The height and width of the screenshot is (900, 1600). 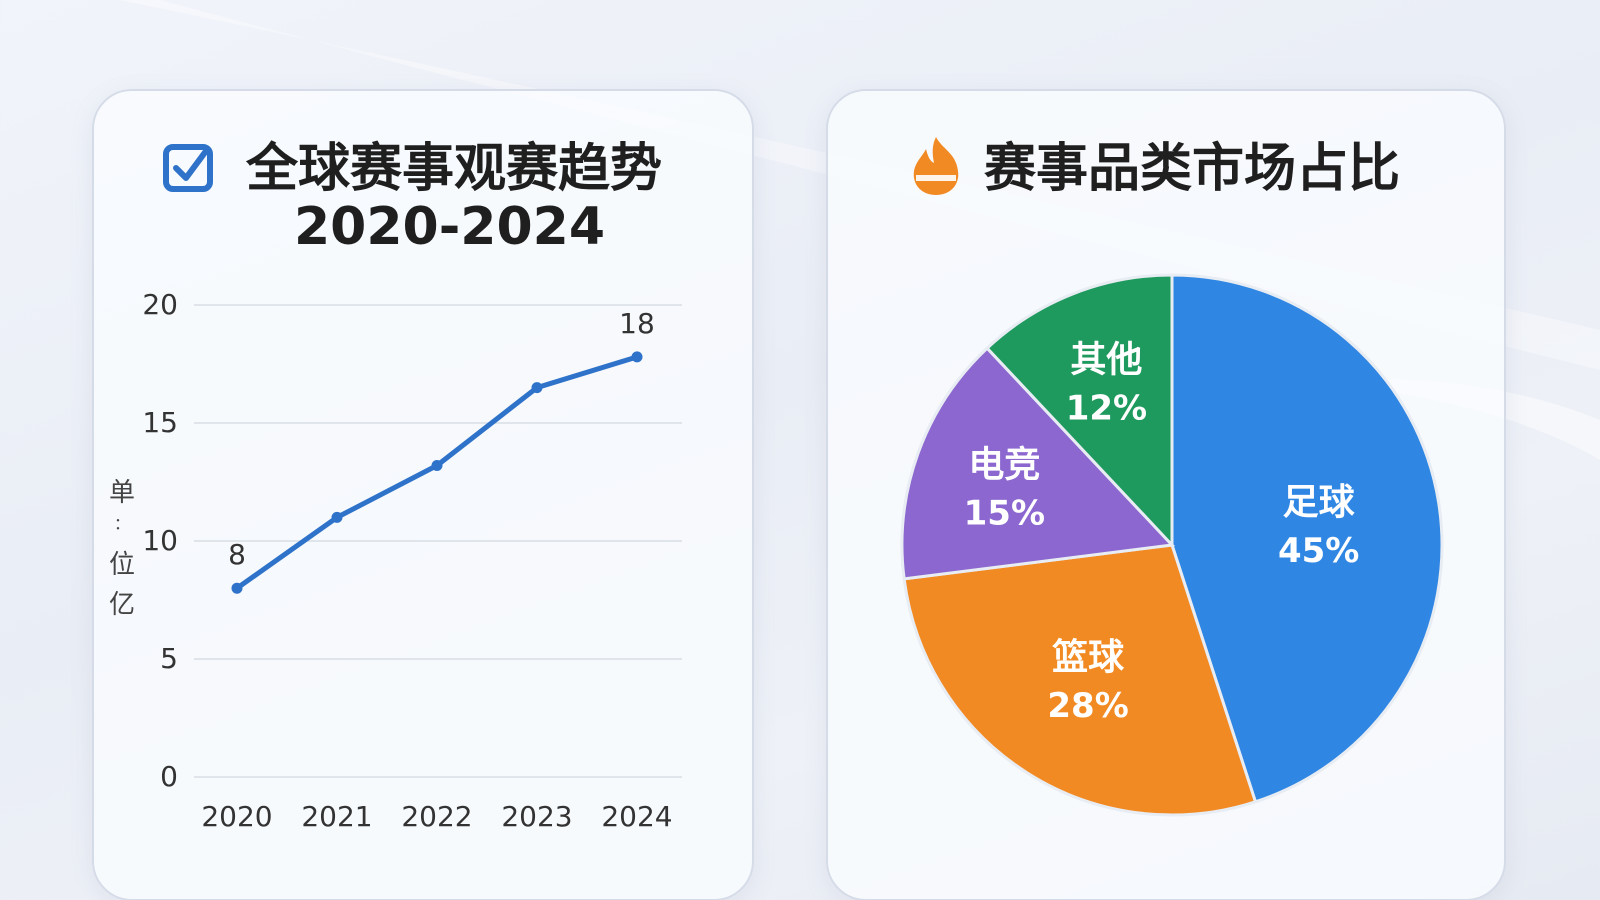 What do you see at coordinates (1004, 465) in the screenshot?
I see `pie-slice-label: 电竞` at bounding box center [1004, 465].